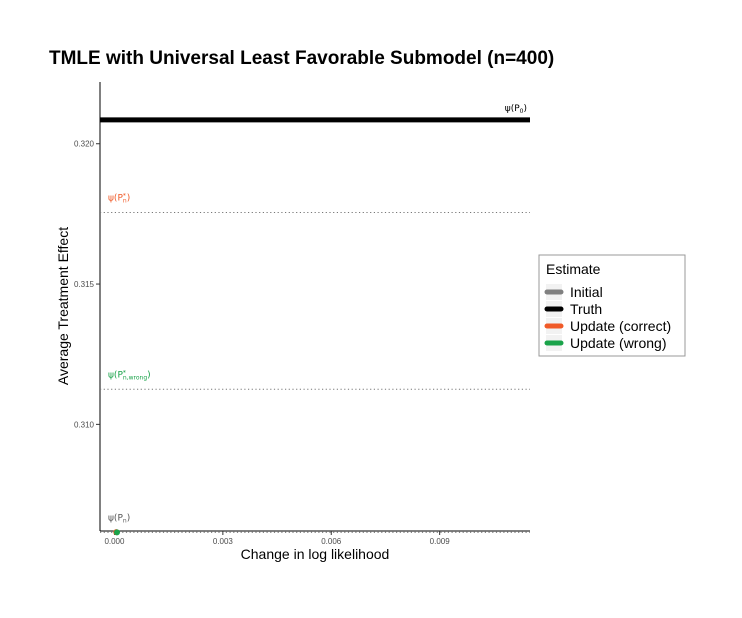  What do you see at coordinates (586, 309) in the screenshot?
I see `legend-label: Truth` at bounding box center [586, 309].